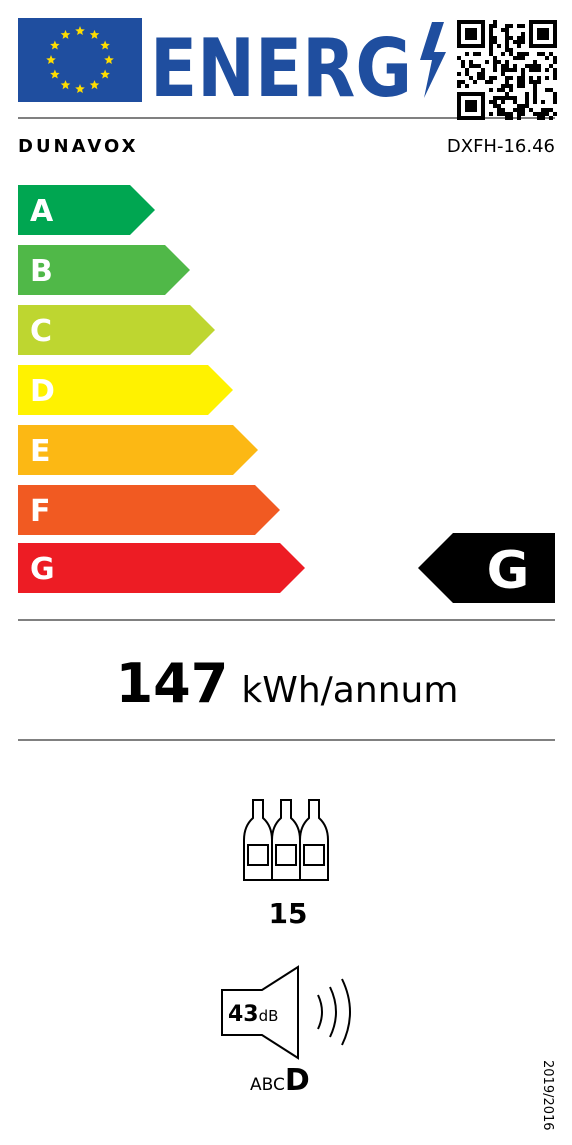 The image size is (572, 1145). What do you see at coordinates (243, 1014) in the screenshot?
I see `noise-value: 43` at bounding box center [243, 1014].